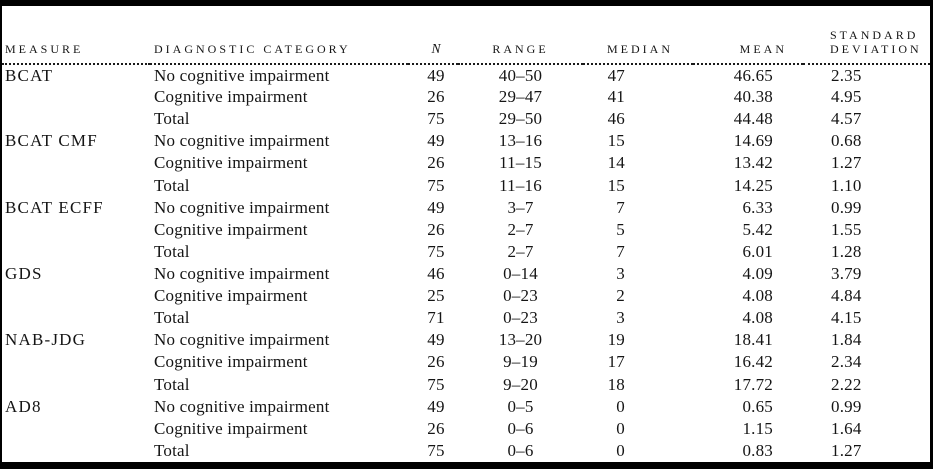 This screenshot has width=933, height=469. I want to click on sd-cell: 2.35, so click(846, 75).